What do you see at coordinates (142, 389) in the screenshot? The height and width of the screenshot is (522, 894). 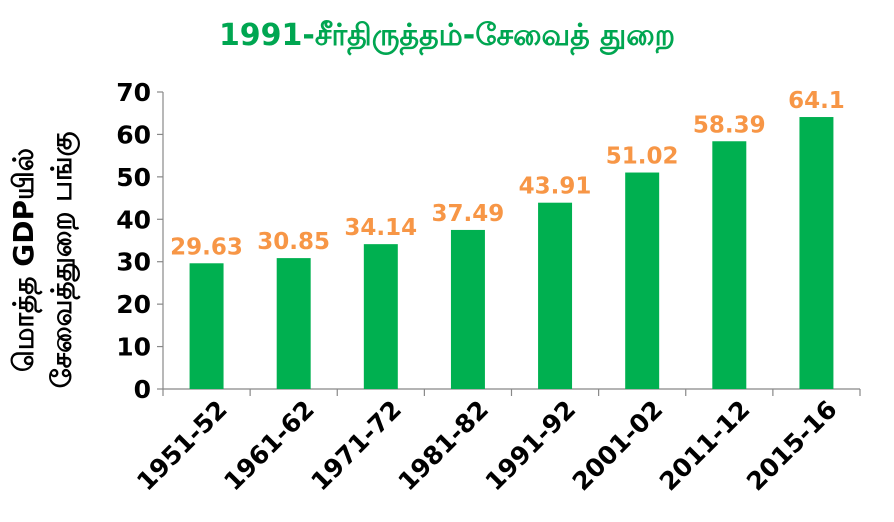 I see `y-tick-label: 0` at bounding box center [142, 389].